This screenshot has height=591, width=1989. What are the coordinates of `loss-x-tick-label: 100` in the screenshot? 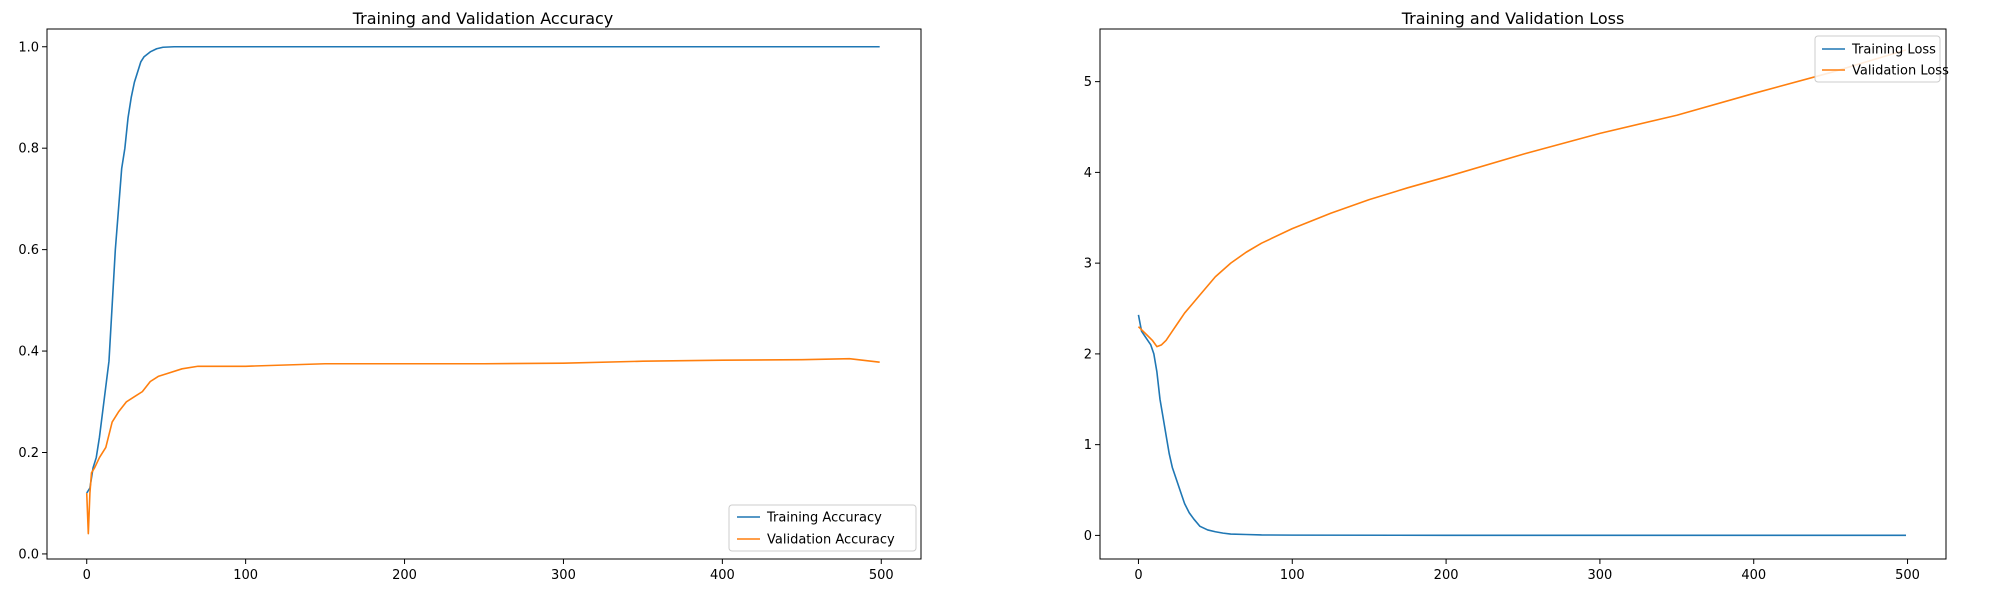 It's located at (1292, 575).